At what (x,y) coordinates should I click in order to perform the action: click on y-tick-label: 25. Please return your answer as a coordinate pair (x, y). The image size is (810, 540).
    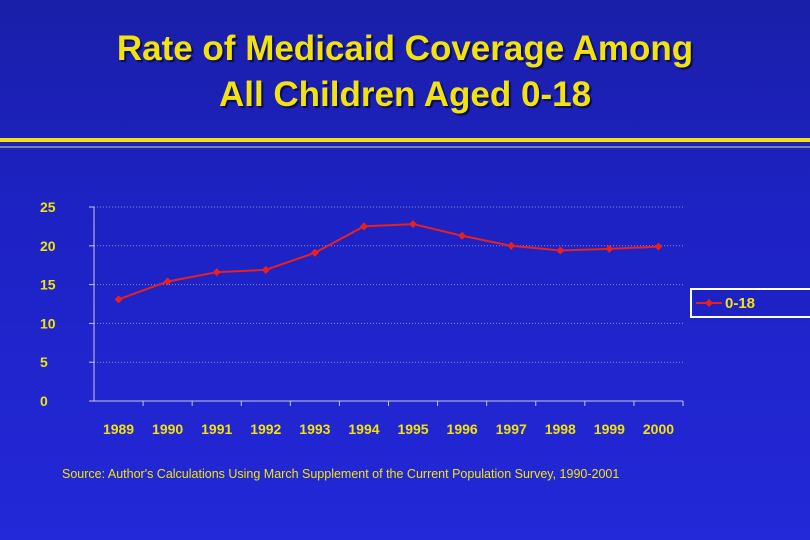
    Looking at the image, I should click on (48, 207).